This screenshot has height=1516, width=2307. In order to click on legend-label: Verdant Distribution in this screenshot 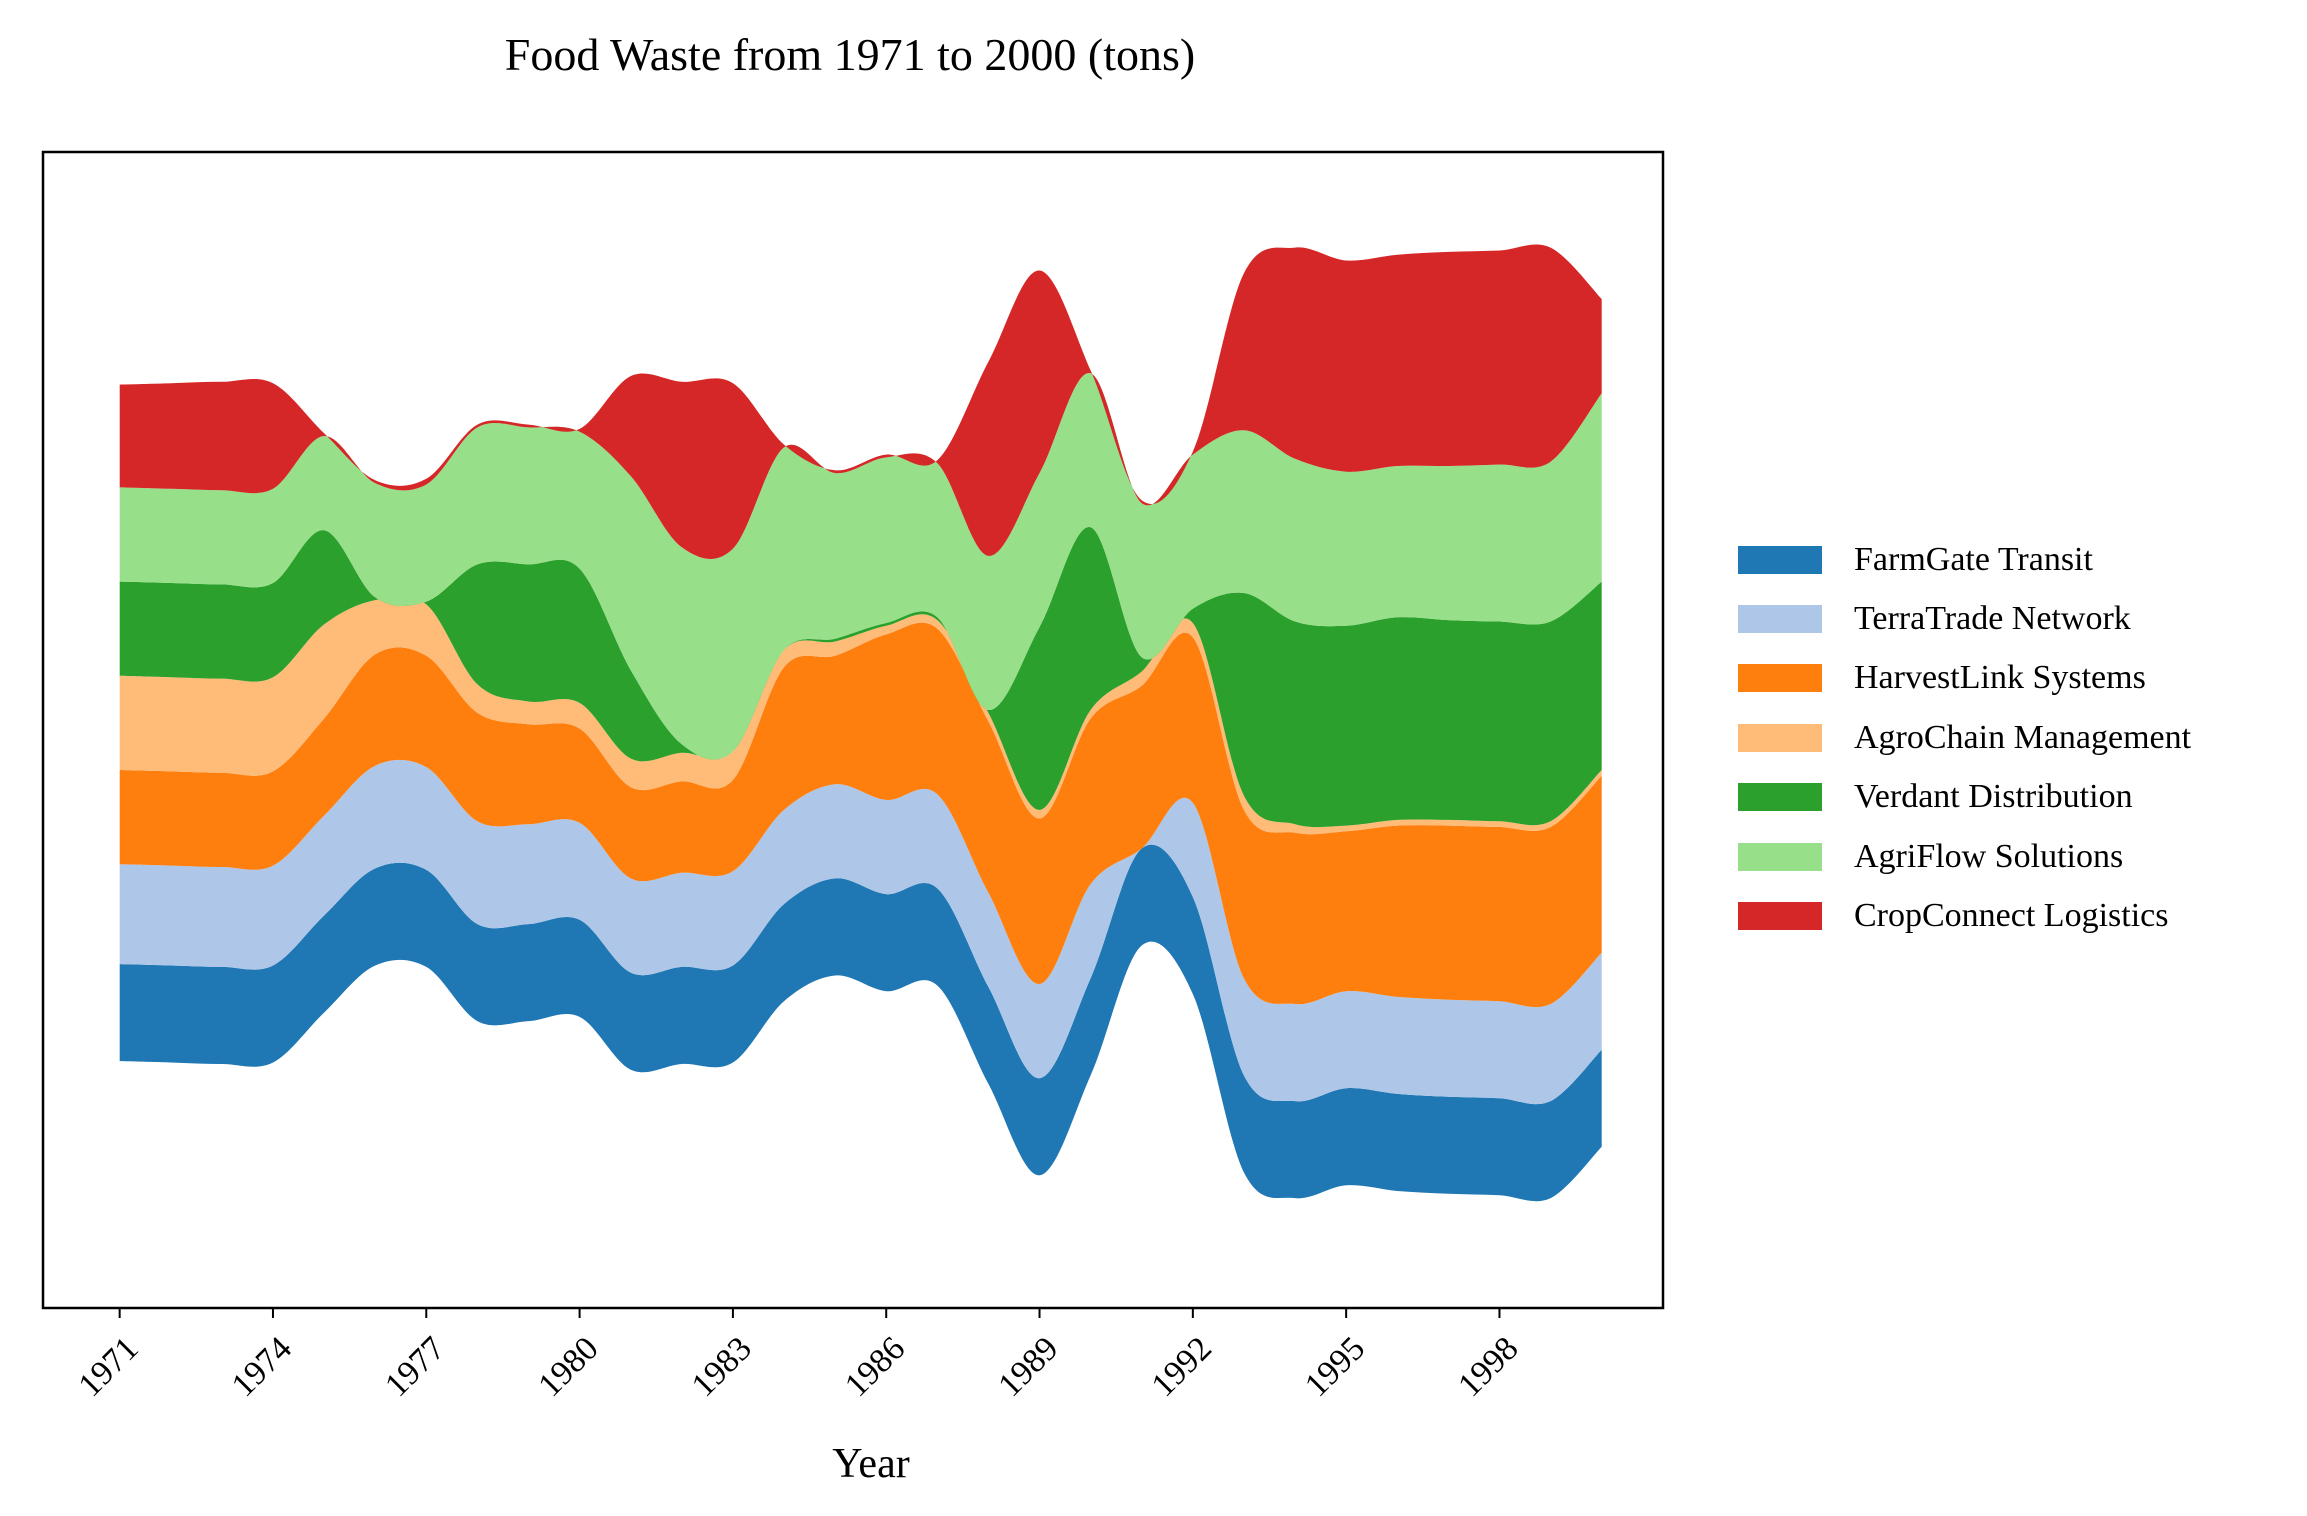, I will do `click(1993, 797)`.